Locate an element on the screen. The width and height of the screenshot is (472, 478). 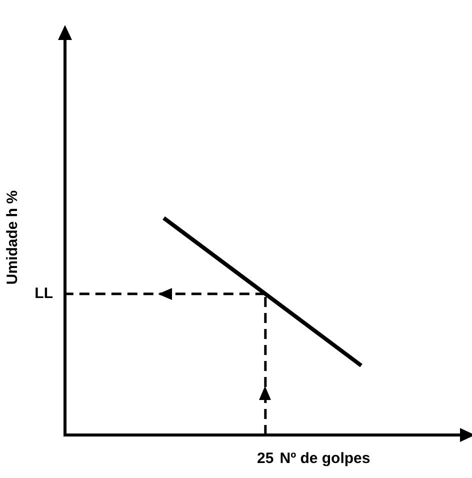
x-axis-title: Nº de golpes is located at coordinates (325, 458).